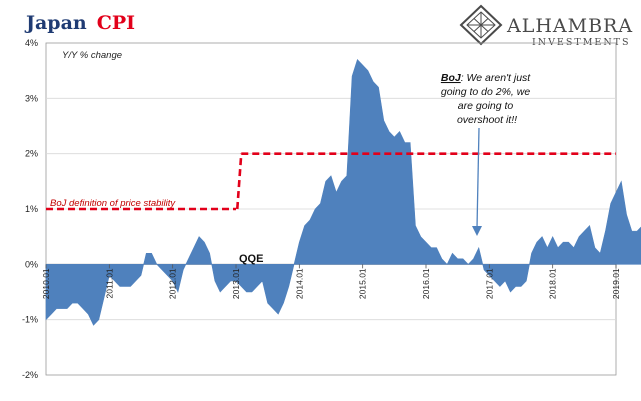 This screenshot has width=641, height=401. I want to click on x-tick-label: 2013.01, so click(236, 283).